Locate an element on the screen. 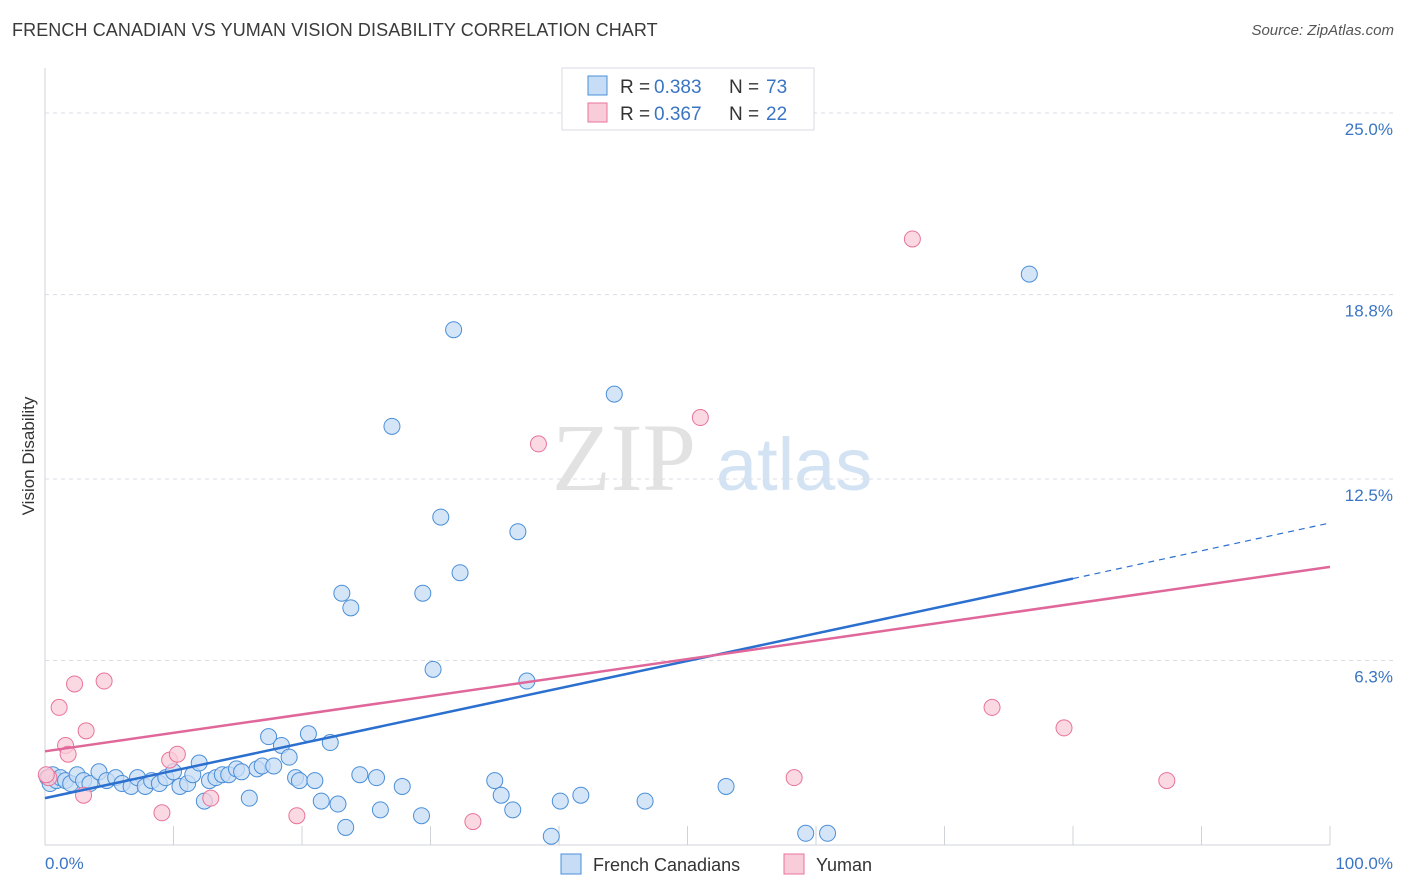  trend-line-french-canadians-projection is located at coordinates (1201, 551).